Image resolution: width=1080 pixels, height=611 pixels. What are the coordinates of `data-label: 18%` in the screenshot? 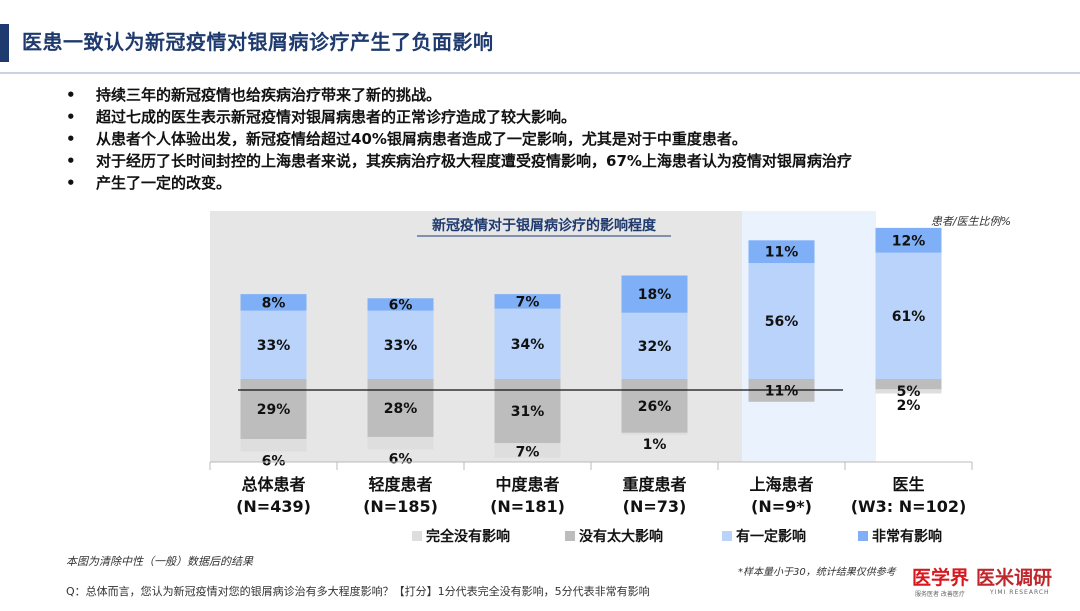 It's located at (655, 295).